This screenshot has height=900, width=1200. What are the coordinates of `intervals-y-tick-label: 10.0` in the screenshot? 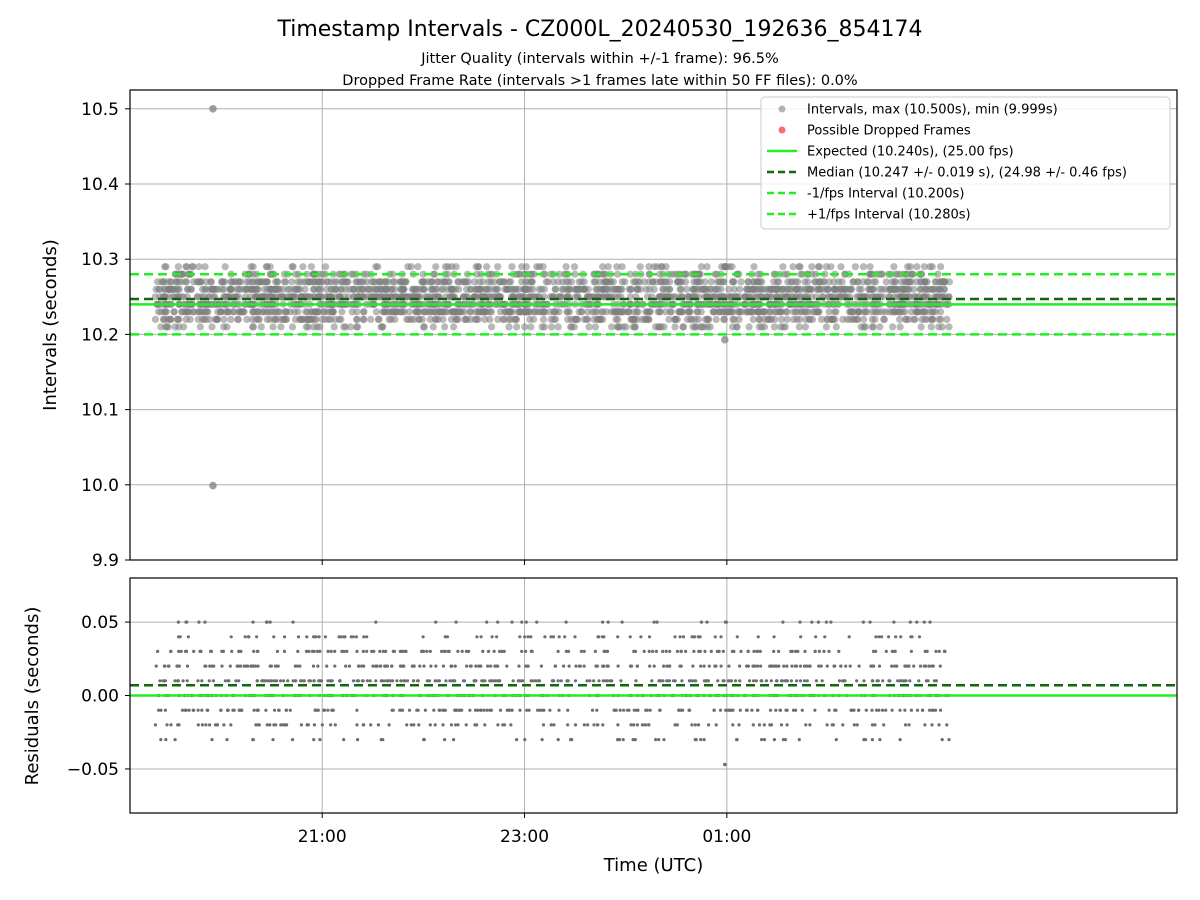 It's located at (100, 486).